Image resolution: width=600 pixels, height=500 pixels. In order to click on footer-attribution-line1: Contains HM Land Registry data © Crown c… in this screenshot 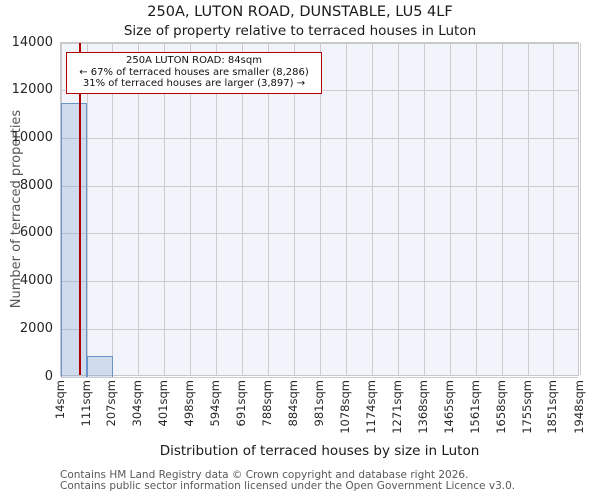, I will do `click(264, 475)`.